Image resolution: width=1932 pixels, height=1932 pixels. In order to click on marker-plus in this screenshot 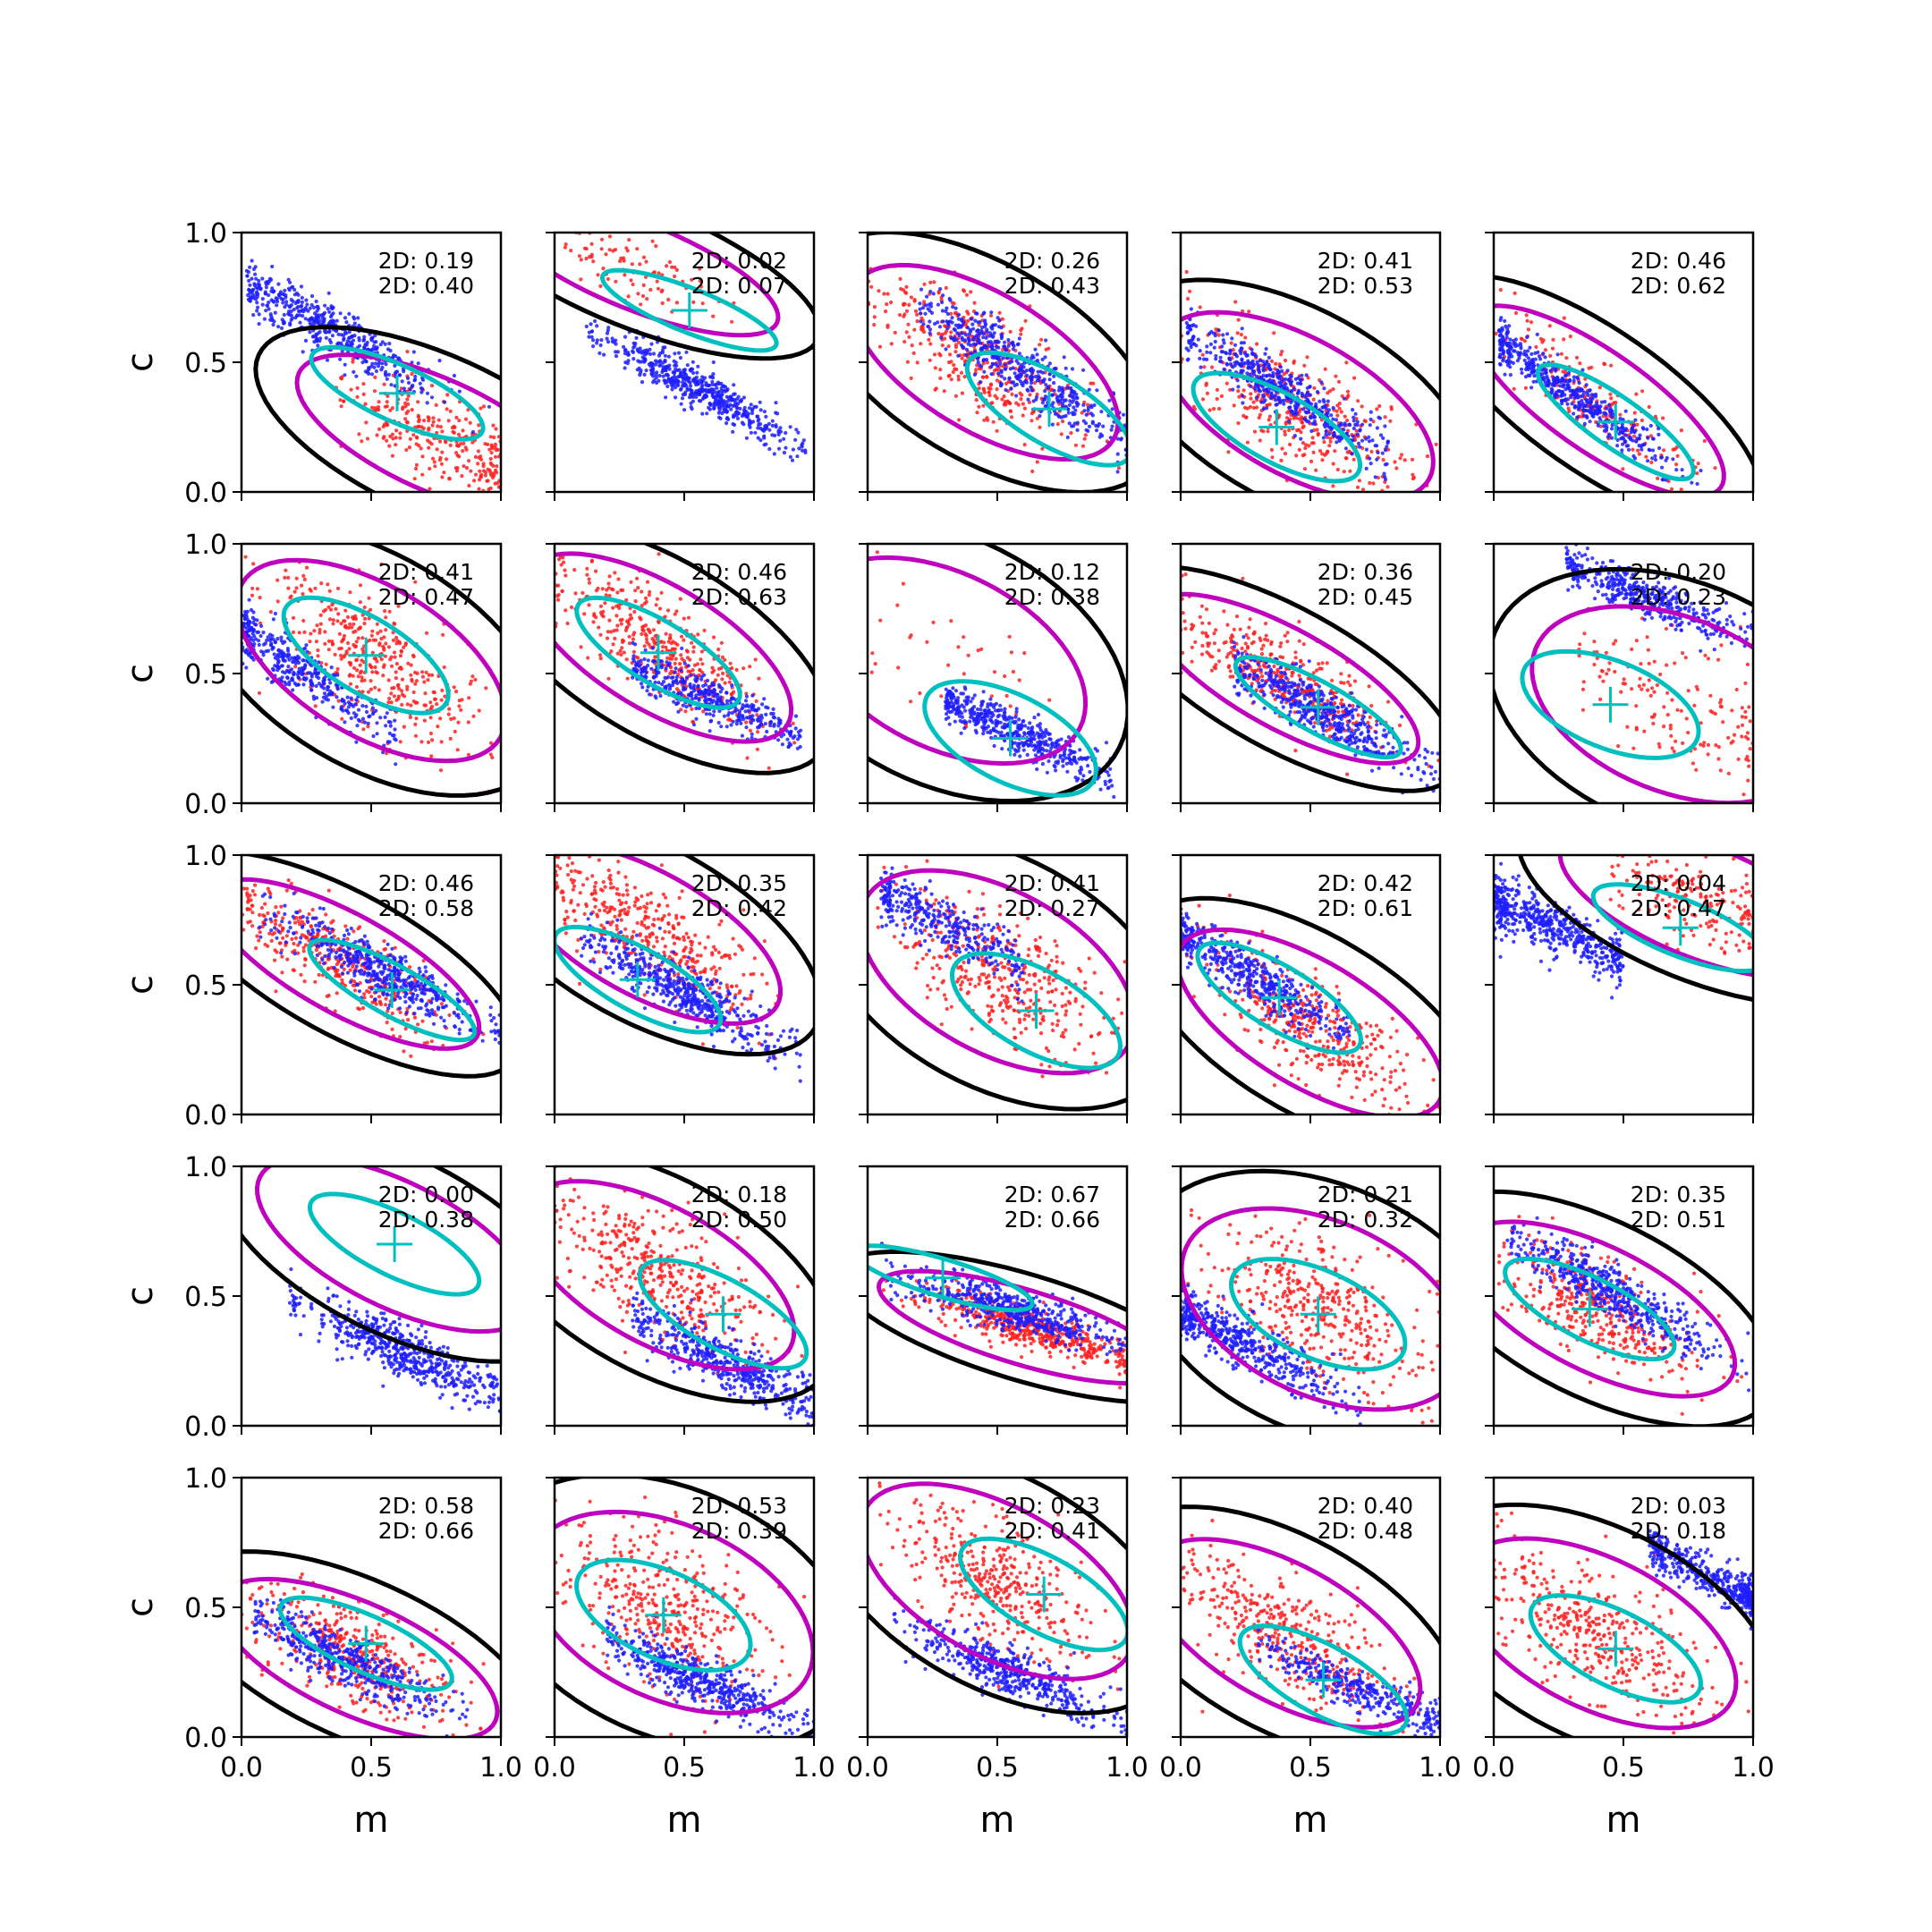, I will do `click(397, 393)`.